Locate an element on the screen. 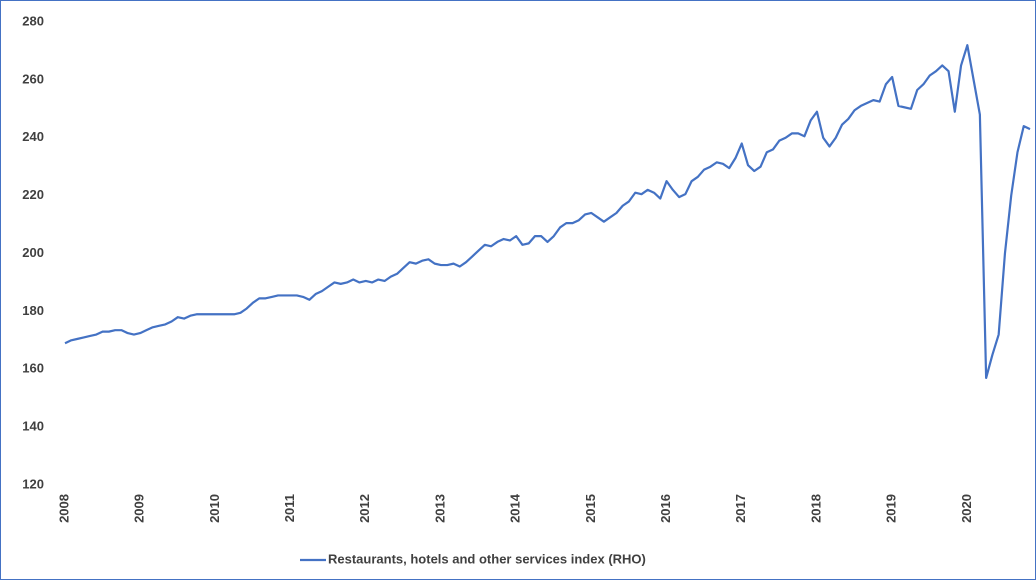 The width and height of the screenshot is (1036, 580). y-tick-label: 200 is located at coordinates (33, 252).